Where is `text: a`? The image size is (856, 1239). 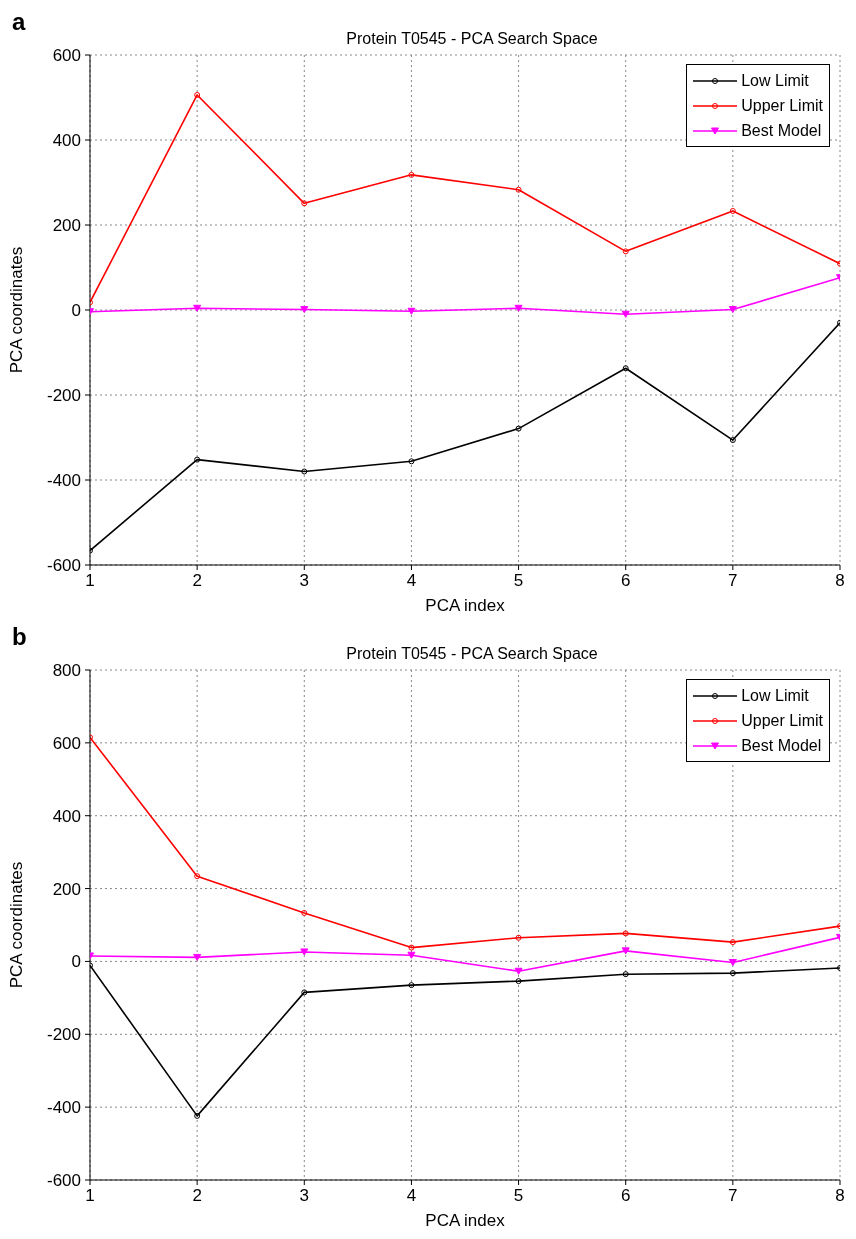 text: a is located at coordinates (19, 22).